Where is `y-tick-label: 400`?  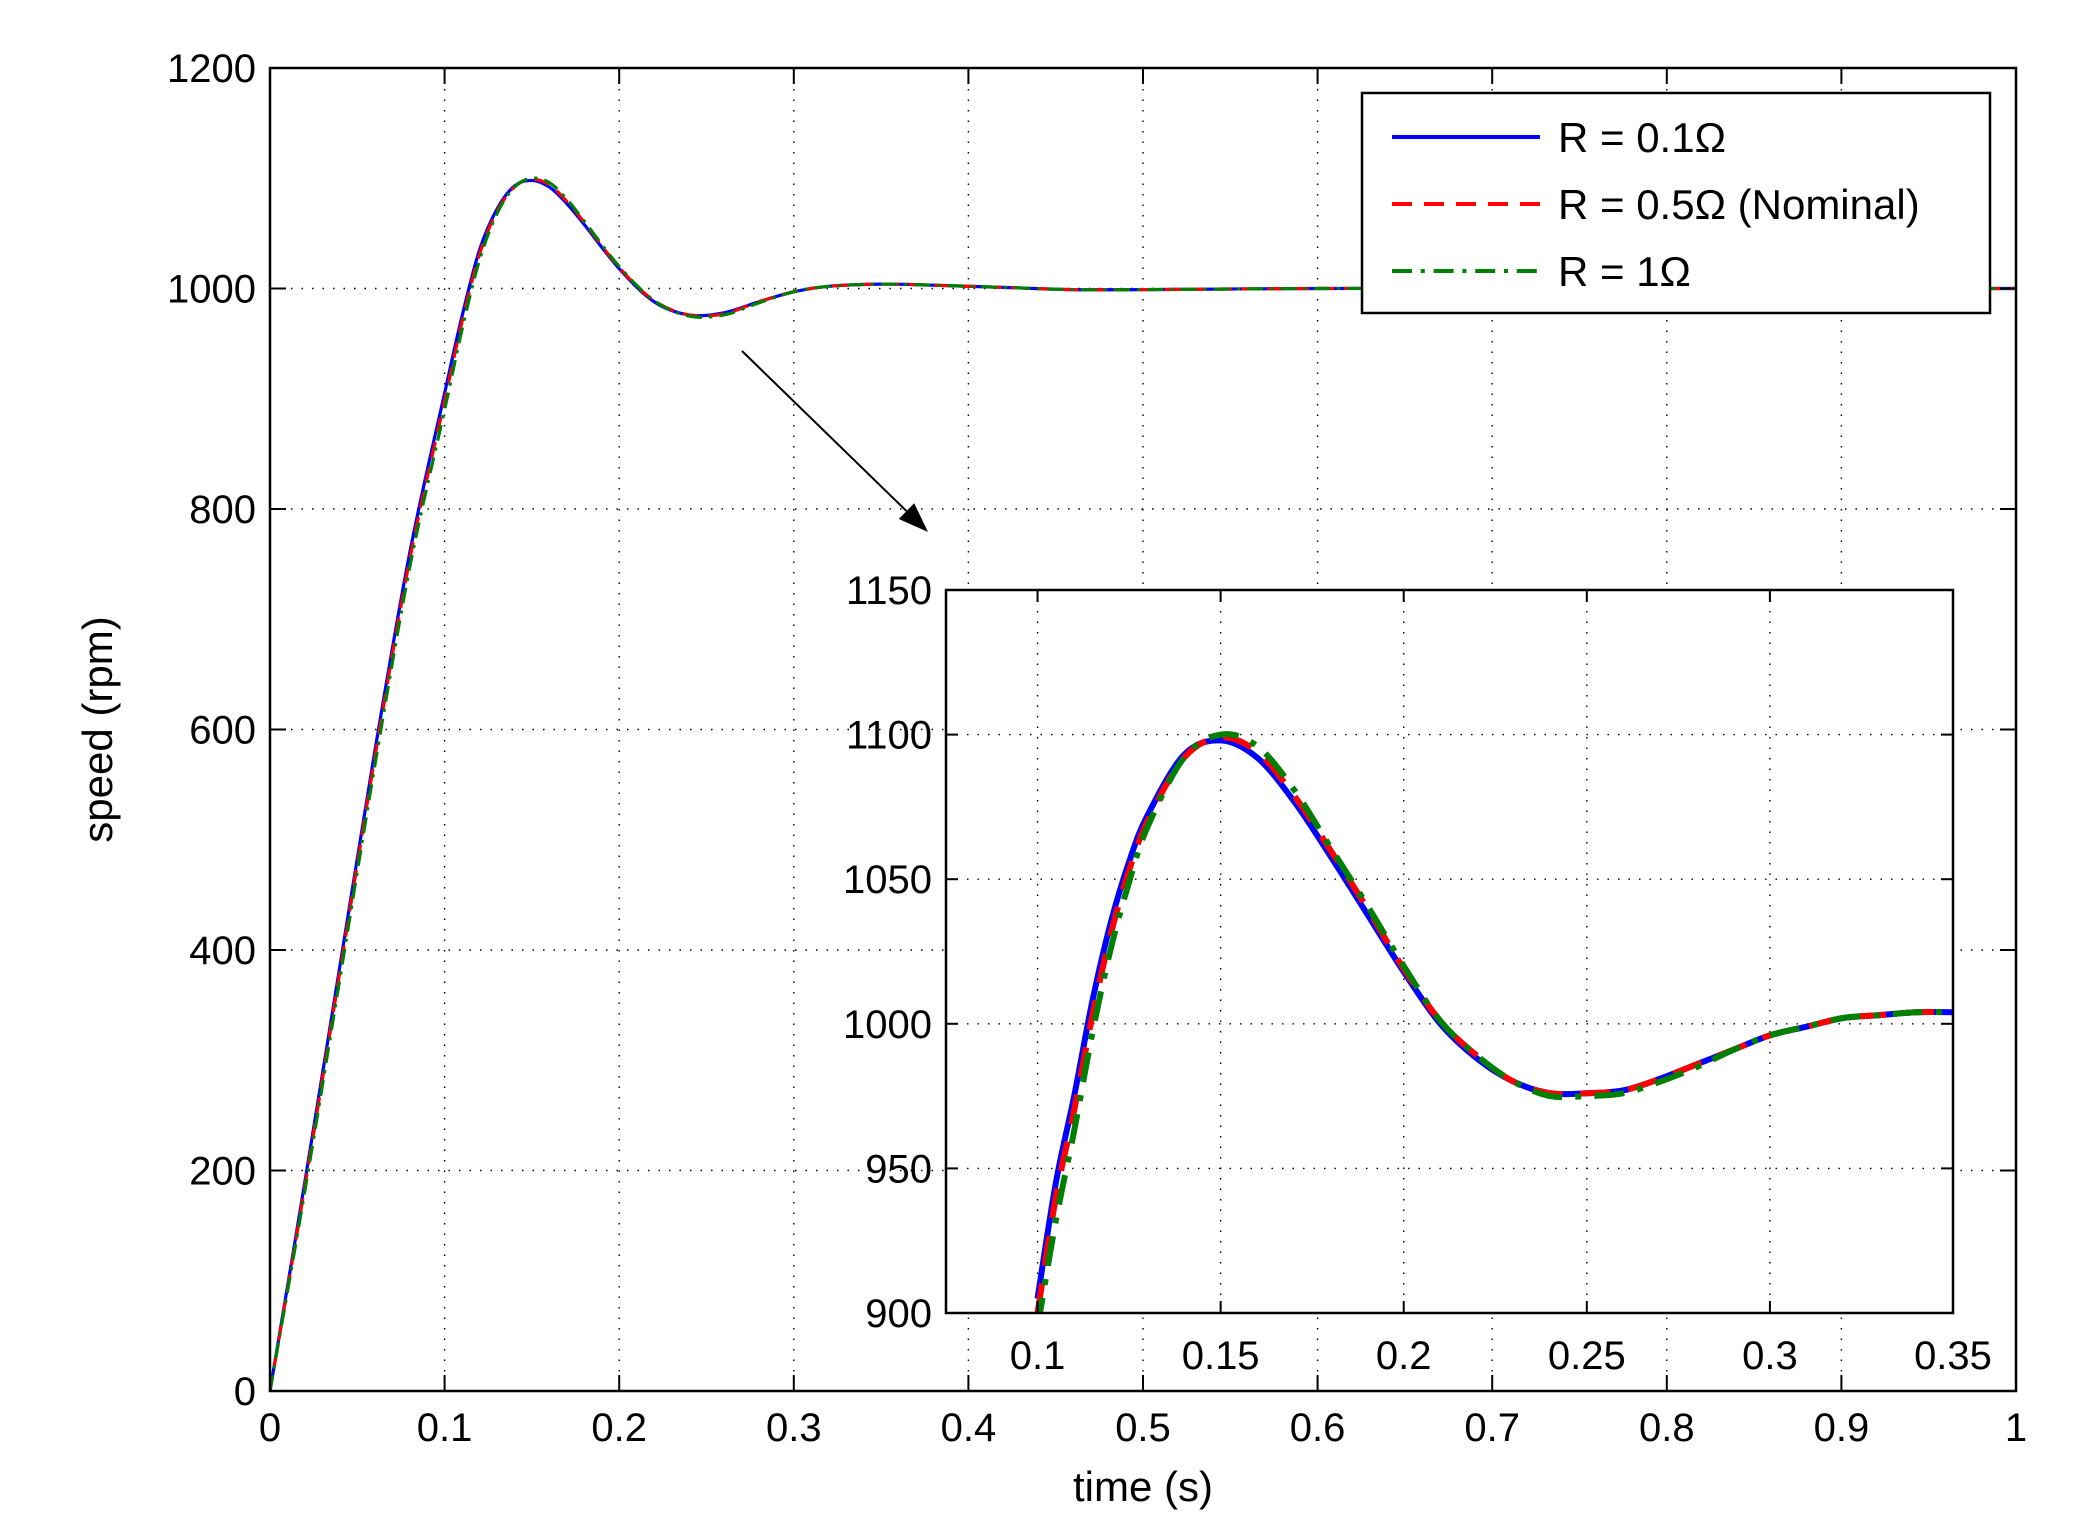
y-tick-label: 400 is located at coordinates (222, 951).